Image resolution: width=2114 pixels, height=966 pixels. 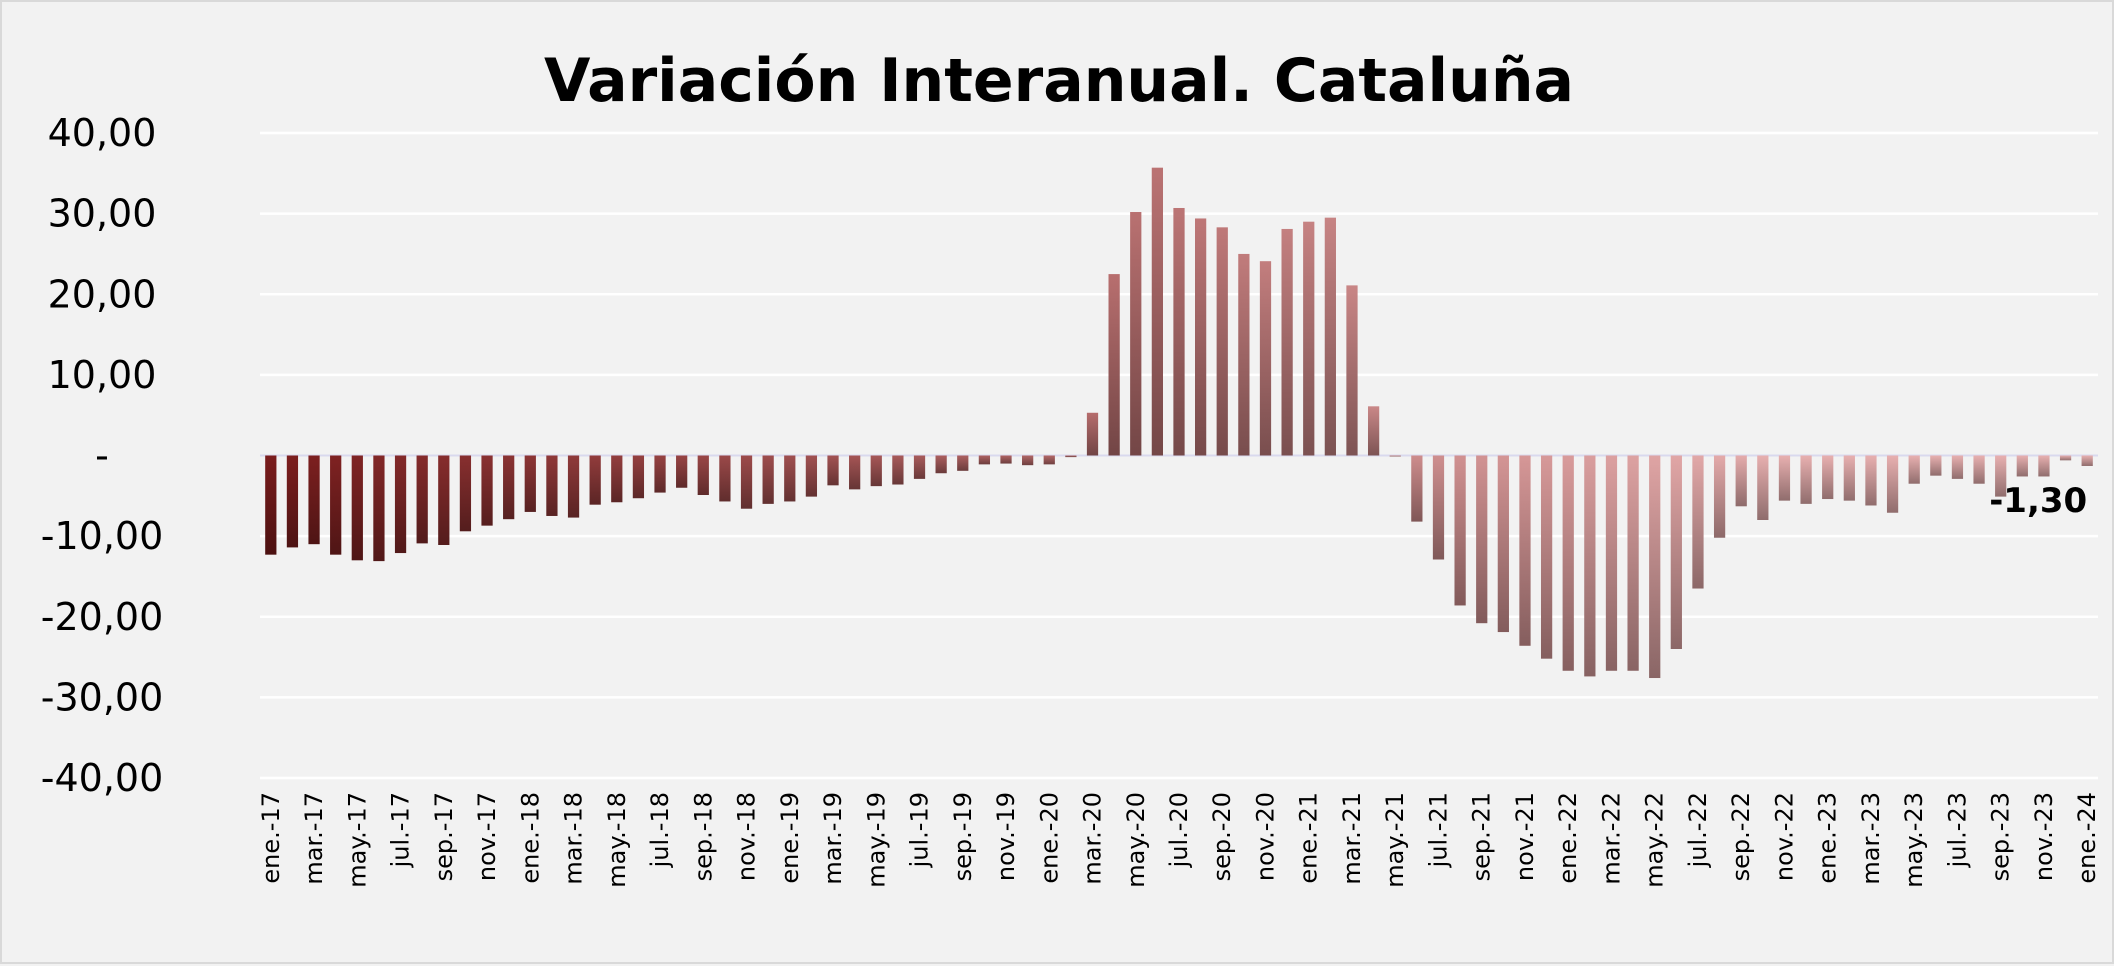 I want to click on x-tick-label: may.-18, so click(x=617, y=840).